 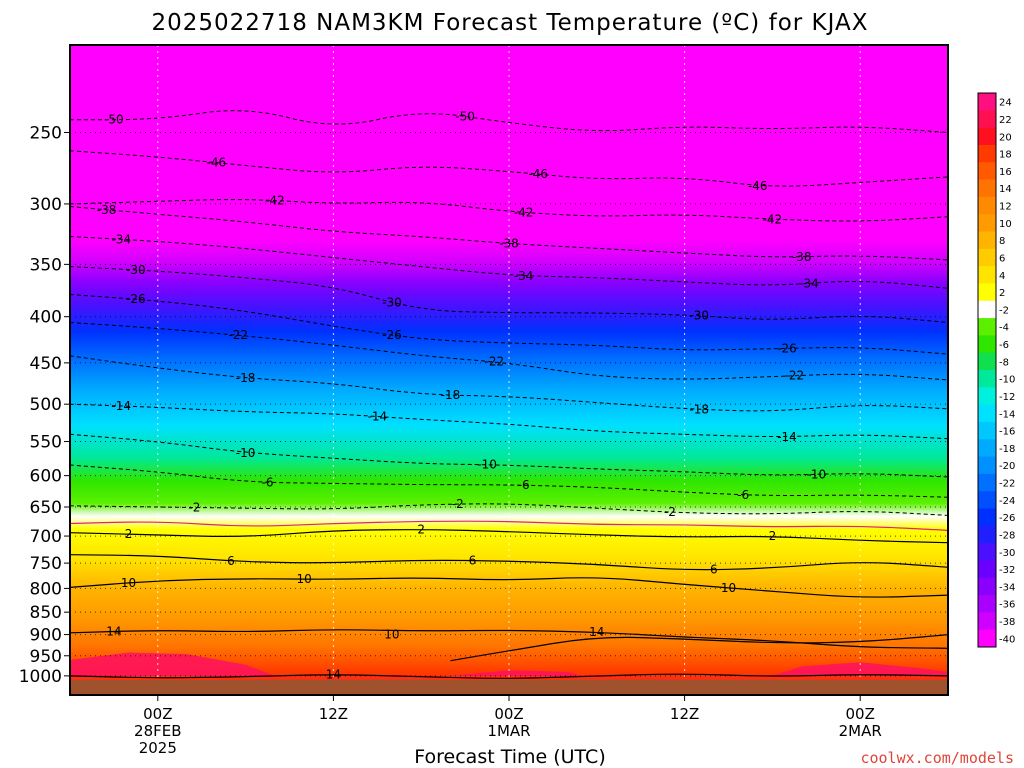 I want to click on x-tick-label: 28FEB, so click(x=157, y=731).